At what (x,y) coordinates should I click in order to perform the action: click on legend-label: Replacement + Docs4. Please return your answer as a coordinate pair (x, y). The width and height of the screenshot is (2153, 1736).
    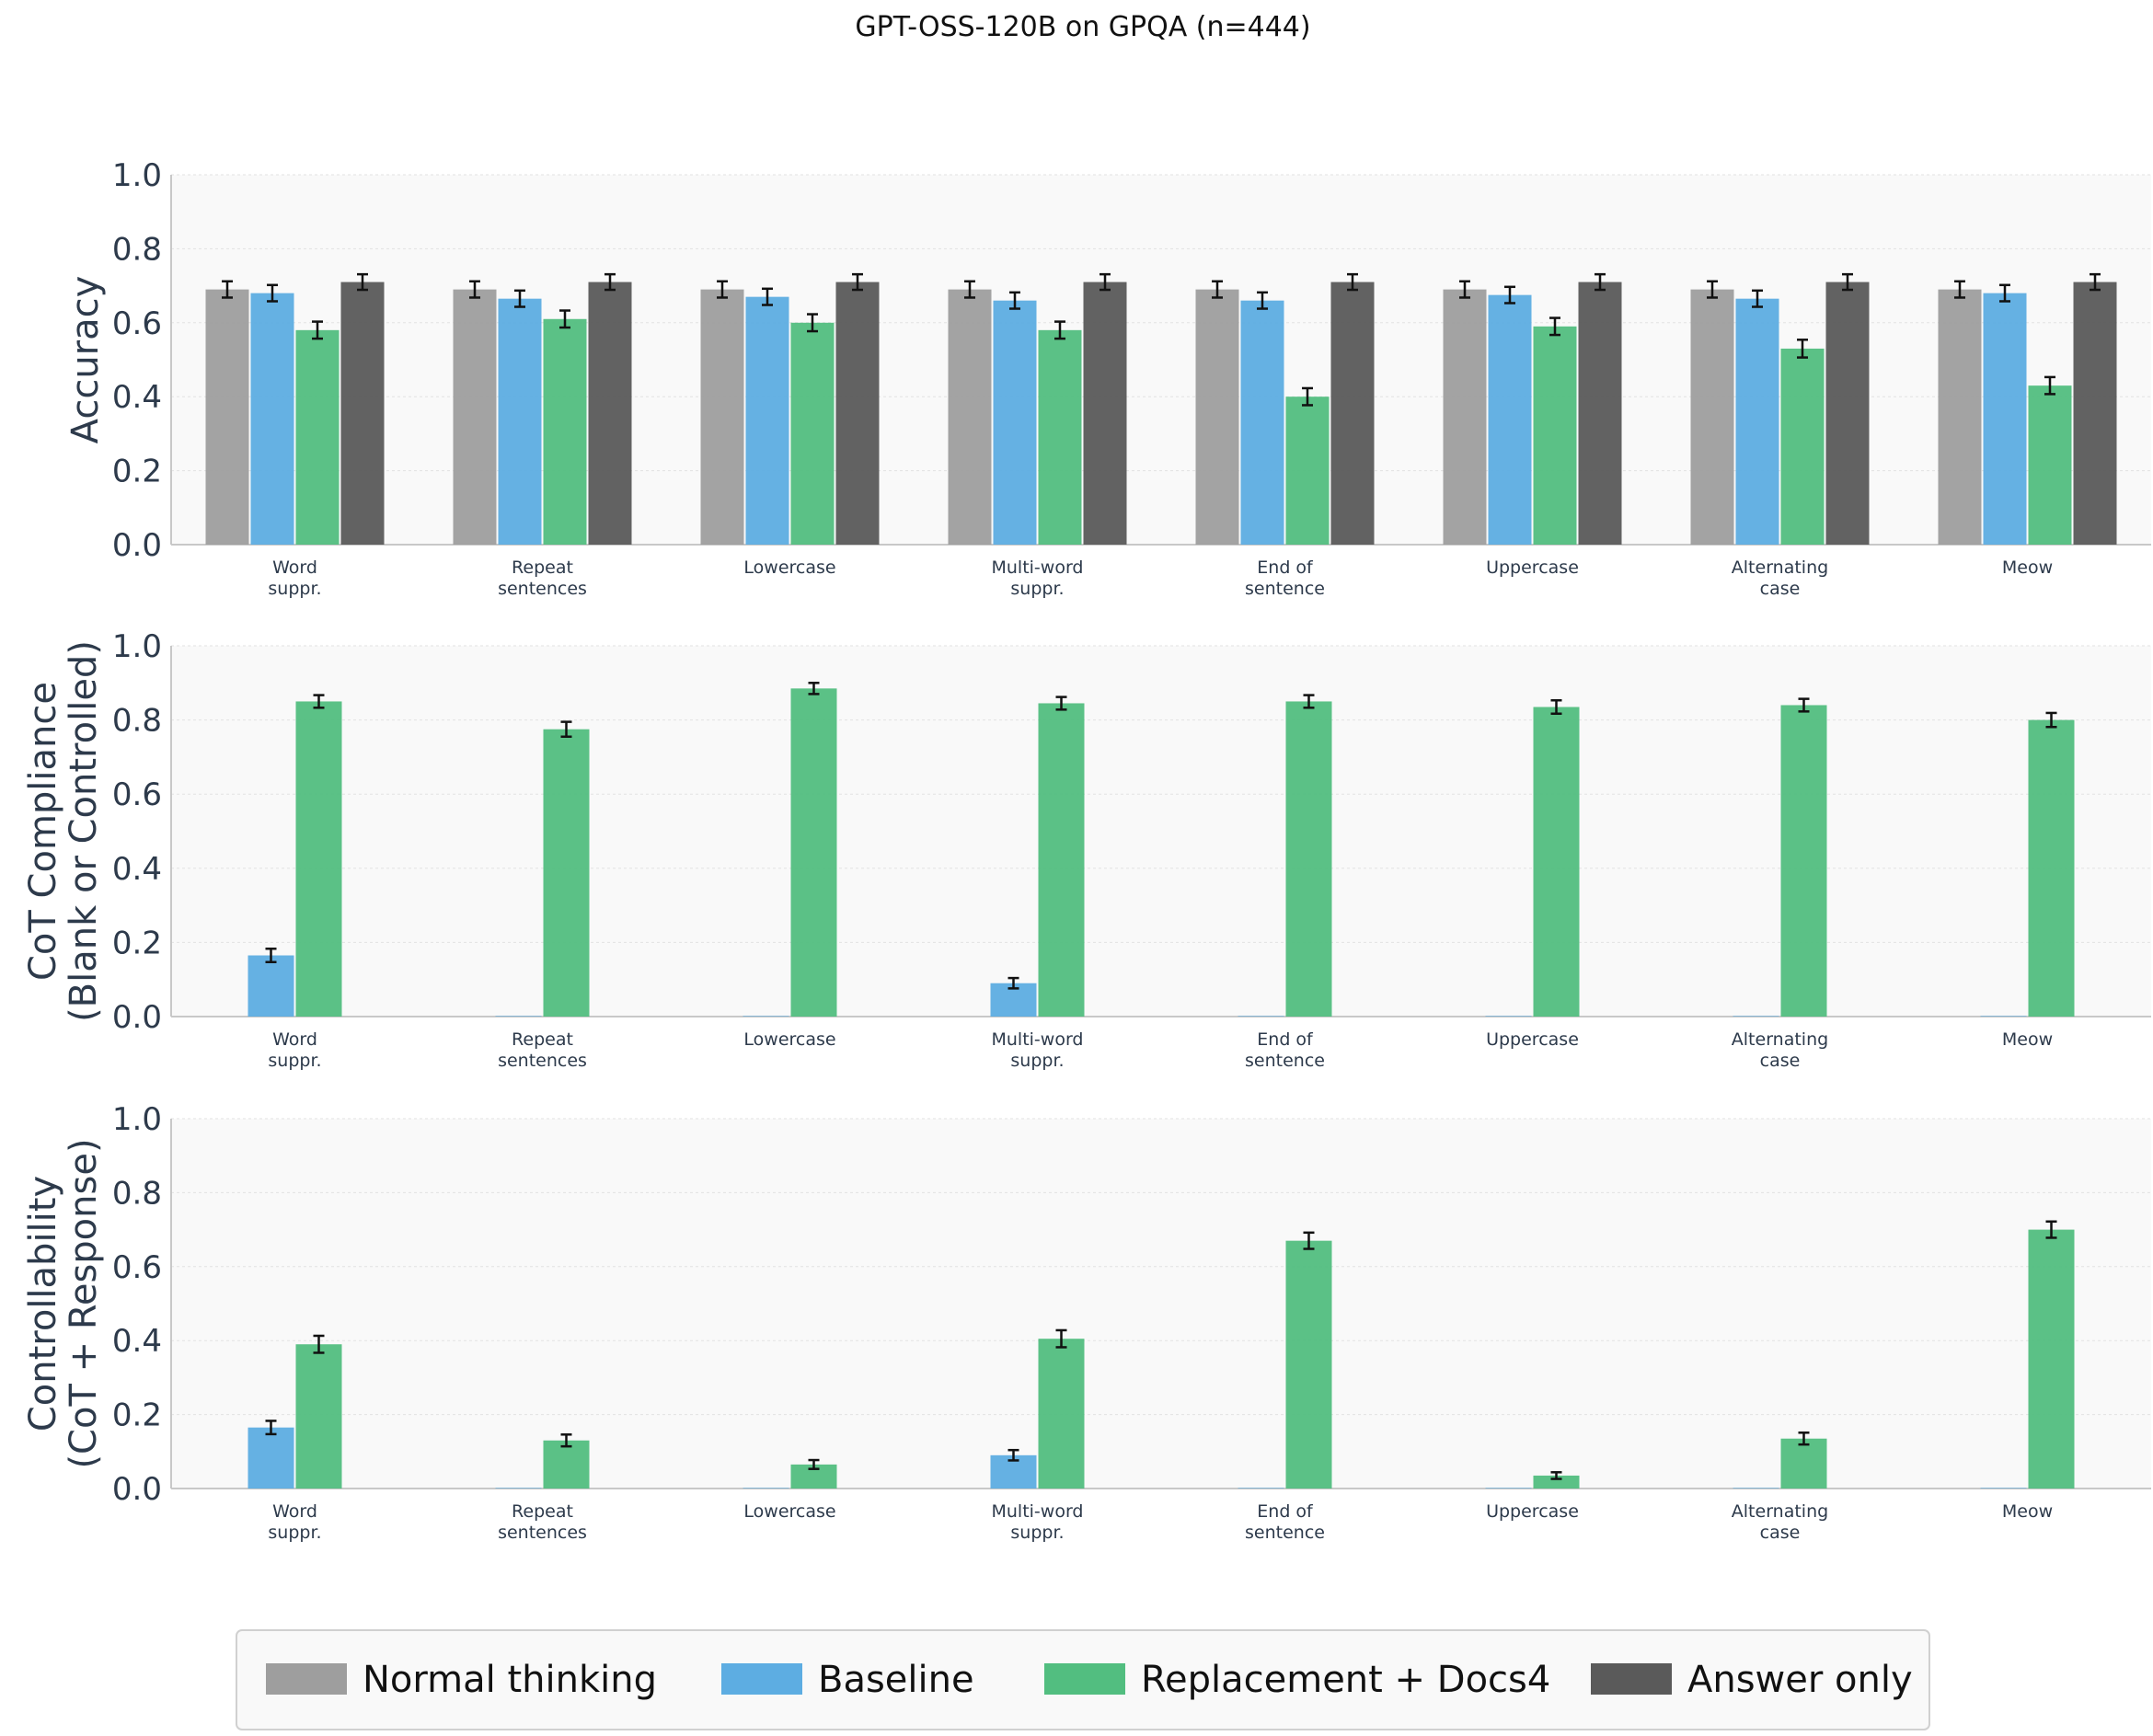
    Looking at the image, I should click on (1345, 1680).